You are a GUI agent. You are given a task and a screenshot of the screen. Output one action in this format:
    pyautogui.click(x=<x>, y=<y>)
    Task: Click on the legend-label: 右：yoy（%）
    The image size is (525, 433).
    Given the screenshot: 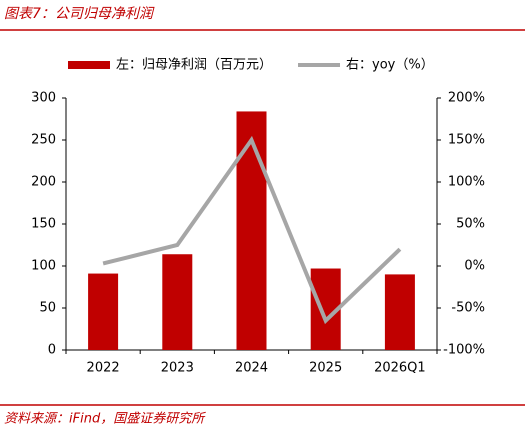 What is the action you would take?
    pyautogui.click(x=390, y=65)
    